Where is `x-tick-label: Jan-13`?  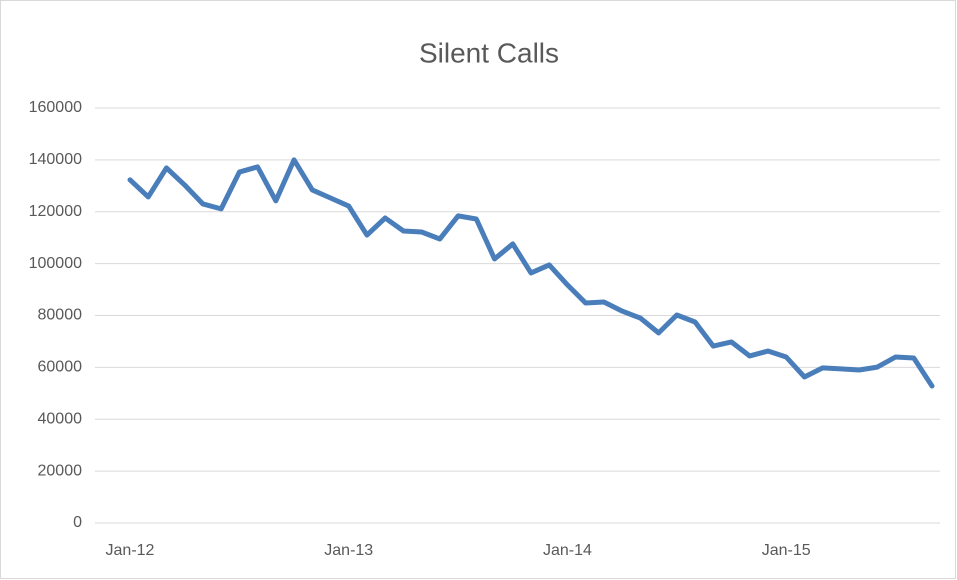 x-tick-label: Jan-13 is located at coordinates (348, 550).